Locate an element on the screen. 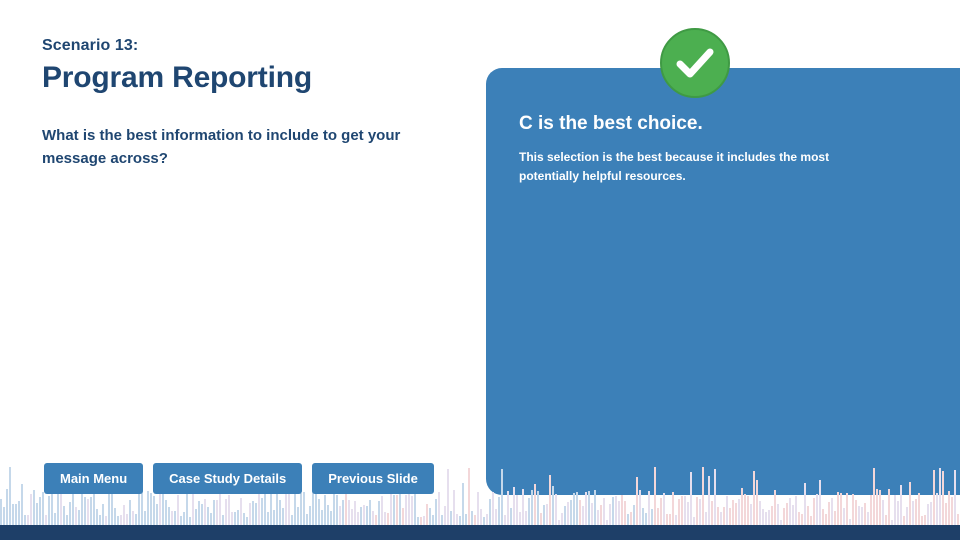 This screenshot has width=960, height=540. status-badge is located at coordinates (695, 63).